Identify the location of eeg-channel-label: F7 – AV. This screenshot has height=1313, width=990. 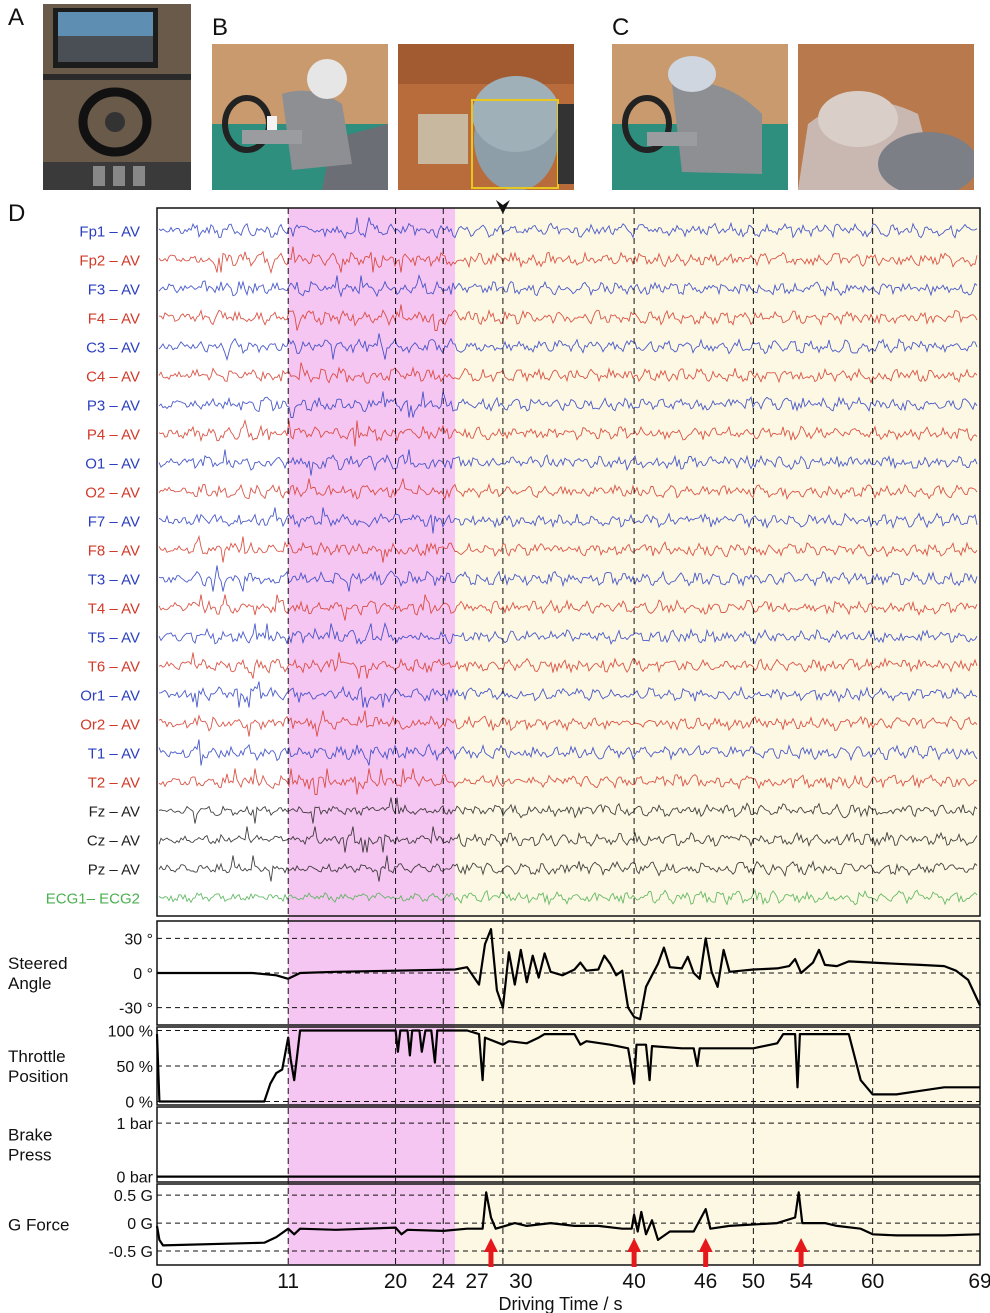
(114, 522).